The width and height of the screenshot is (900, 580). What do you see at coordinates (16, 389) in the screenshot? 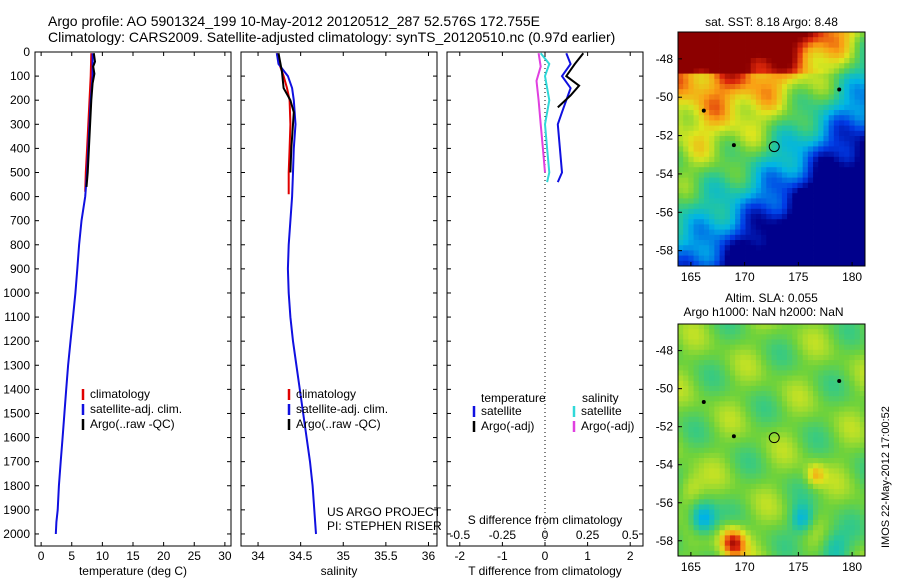
I see `y-tick-label: 1400` at bounding box center [16, 389].